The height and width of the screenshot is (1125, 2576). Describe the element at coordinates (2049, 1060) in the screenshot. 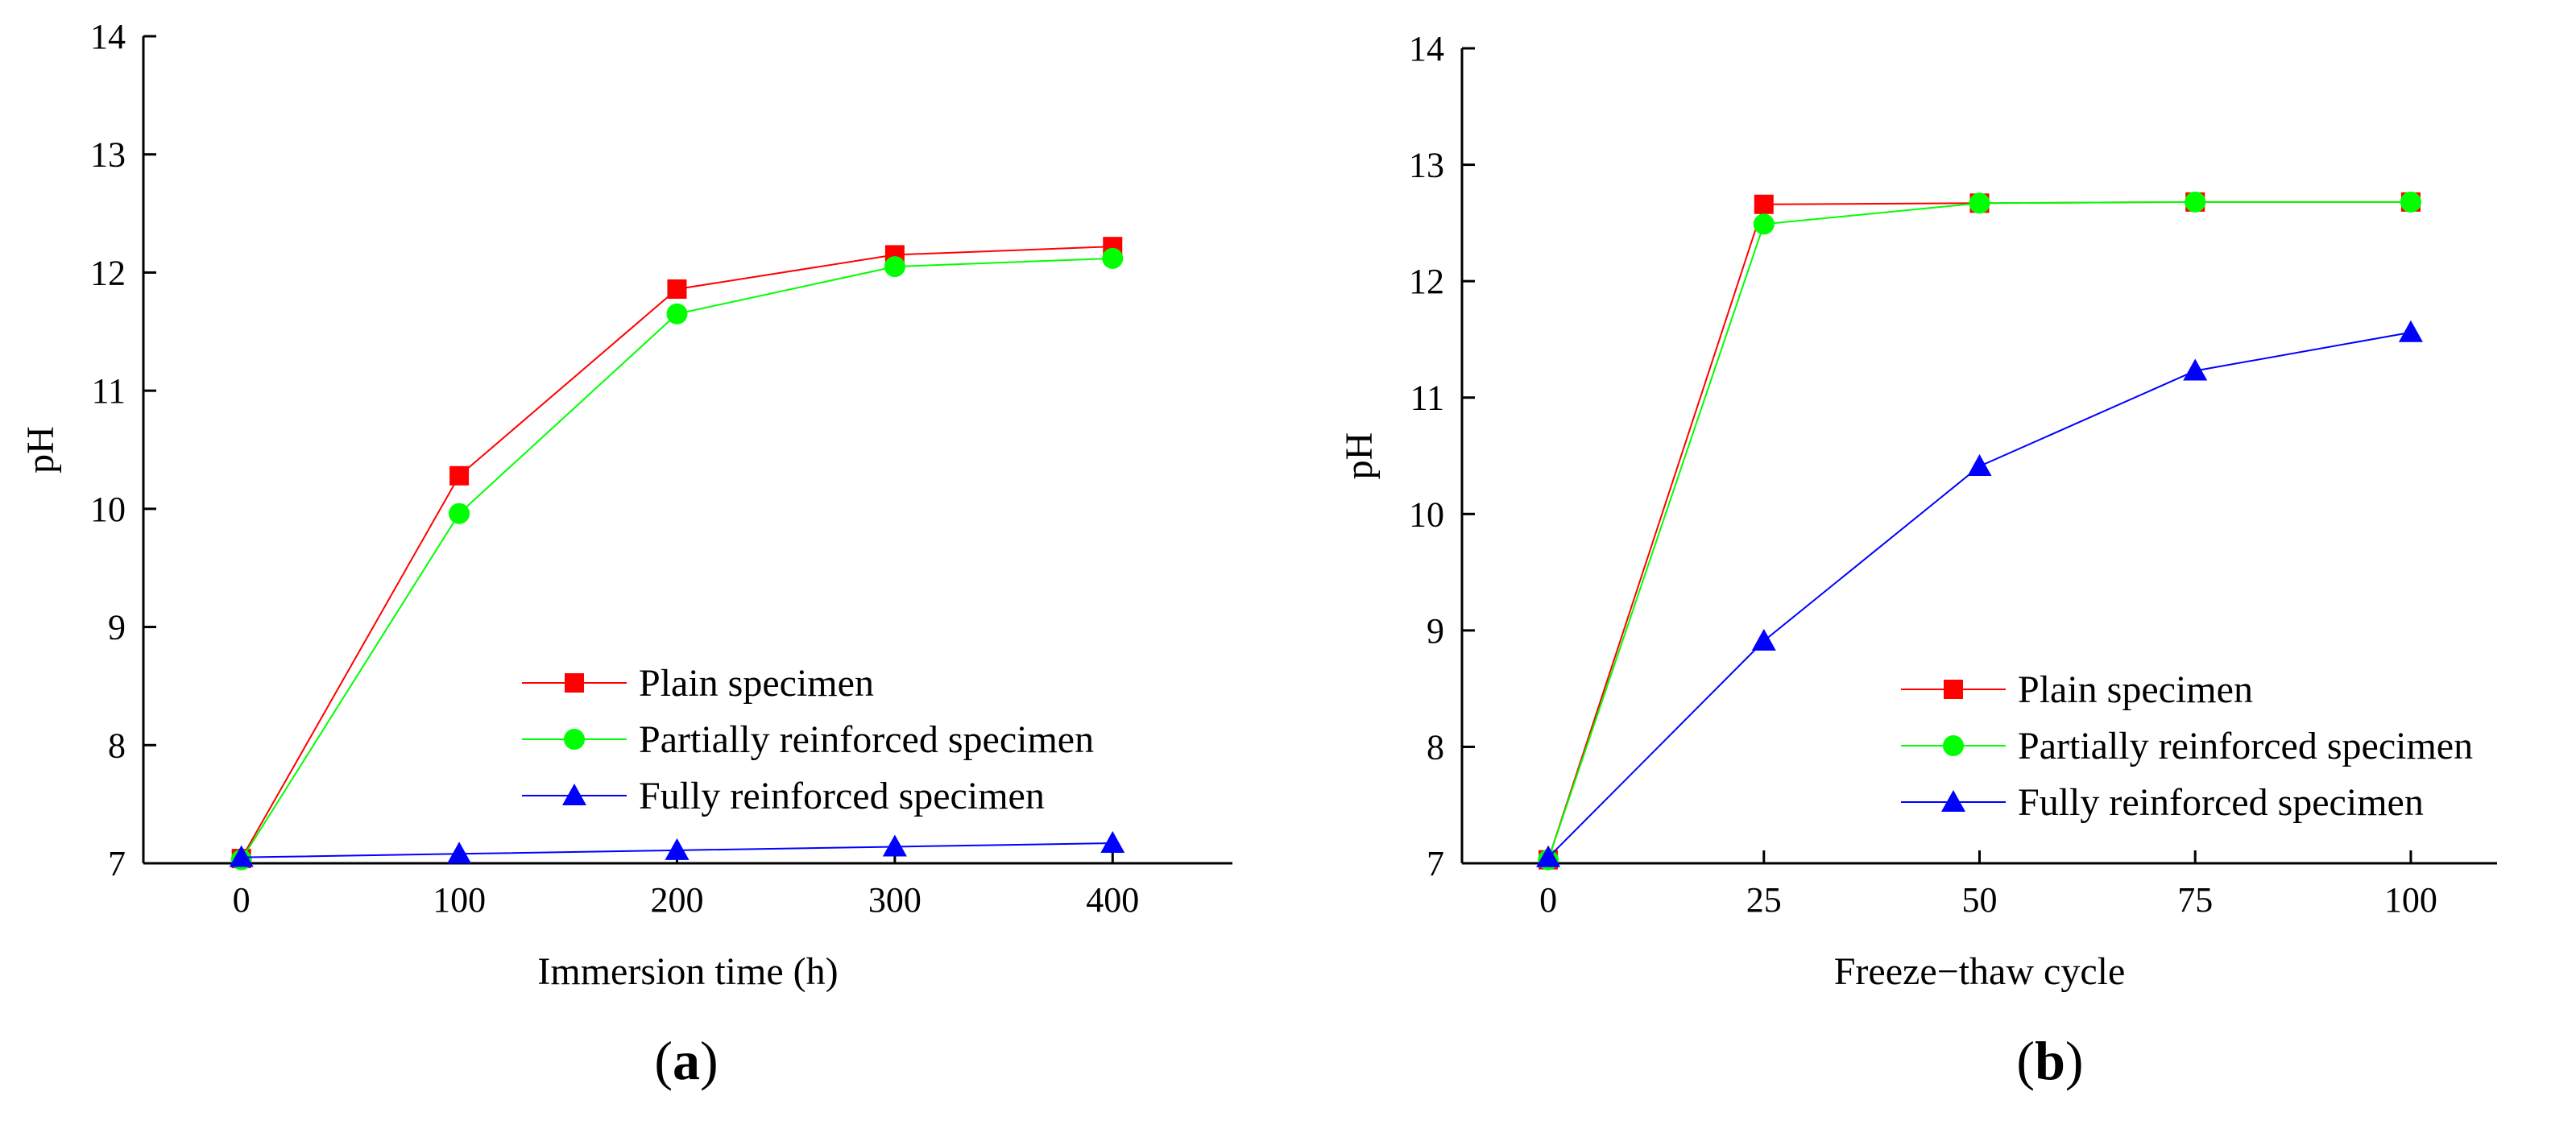

I see `panel-label: (b)` at that location.